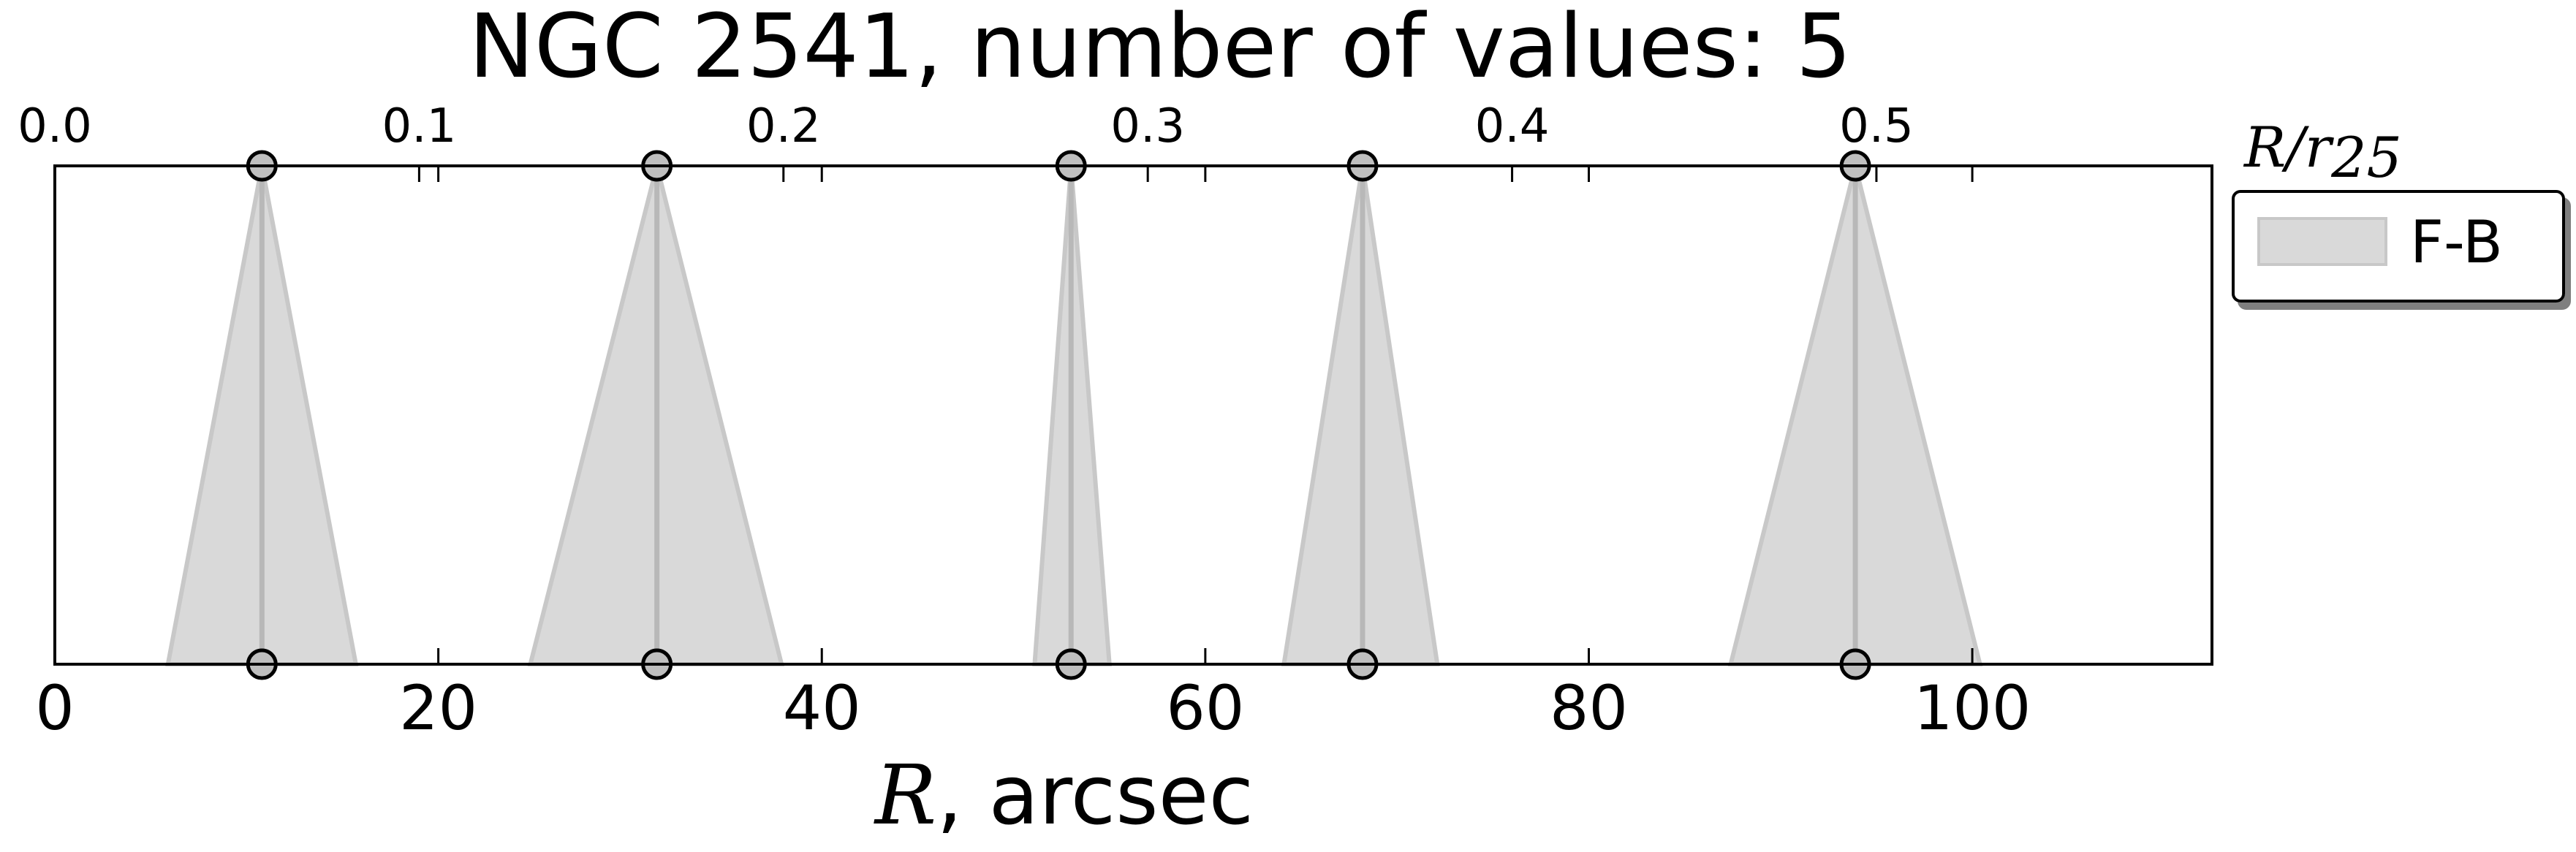 Image resolution: width=2576 pixels, height=852 pixels. What do you see at coordinates (1589, 708) in the screenshot?
I see `x-tick-label: 80` at bounding box center [1589, 708].